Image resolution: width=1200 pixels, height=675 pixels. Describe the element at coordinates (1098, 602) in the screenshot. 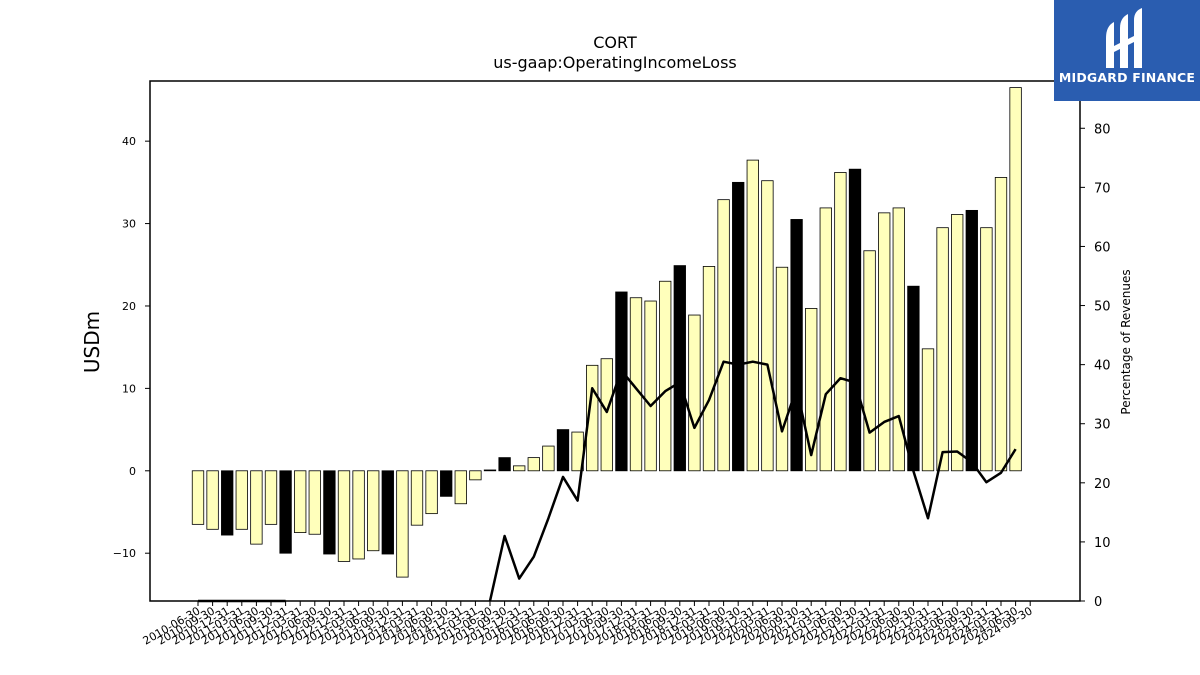

I see `y2-tick-label: 0` at that location.